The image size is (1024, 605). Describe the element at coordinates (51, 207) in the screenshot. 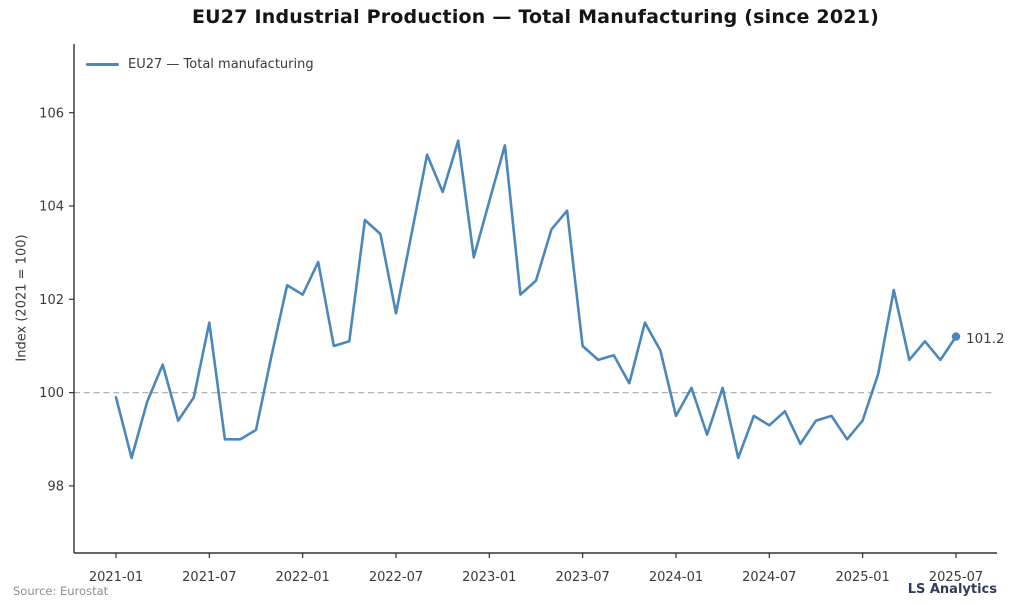

I see `y-tick-label: 104` at that location.